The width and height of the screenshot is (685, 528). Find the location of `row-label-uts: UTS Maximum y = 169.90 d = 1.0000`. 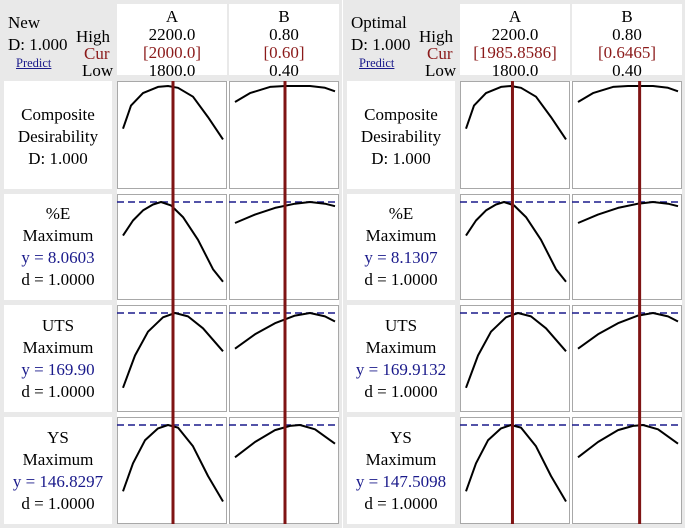

row-label-uts: UTS Maximum y = 169.90 d = 1.0000 is located at coordinates (58, 358).